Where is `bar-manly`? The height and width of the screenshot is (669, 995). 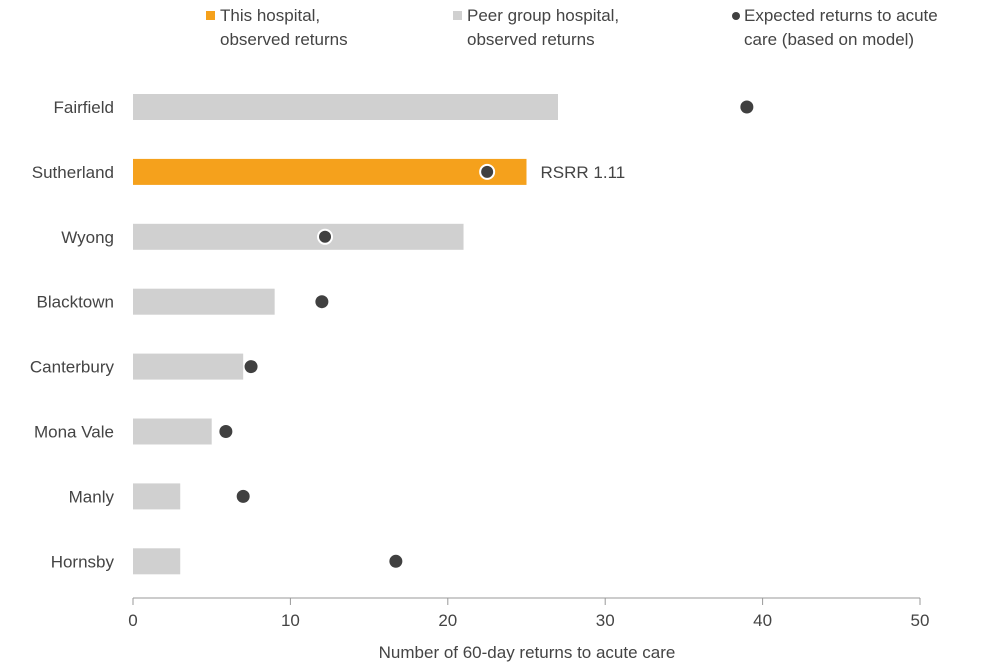 bar-manly is located at coordinates (157, 496).